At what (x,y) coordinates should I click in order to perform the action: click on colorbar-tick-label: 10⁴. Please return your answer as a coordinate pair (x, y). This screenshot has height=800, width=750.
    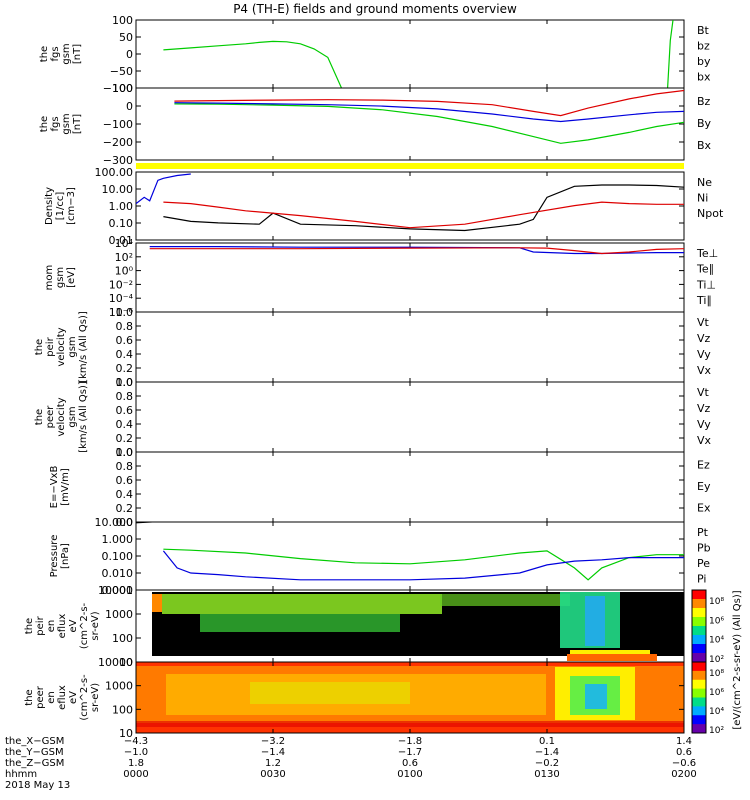
    Looking at the image, I should click on (716, 712).